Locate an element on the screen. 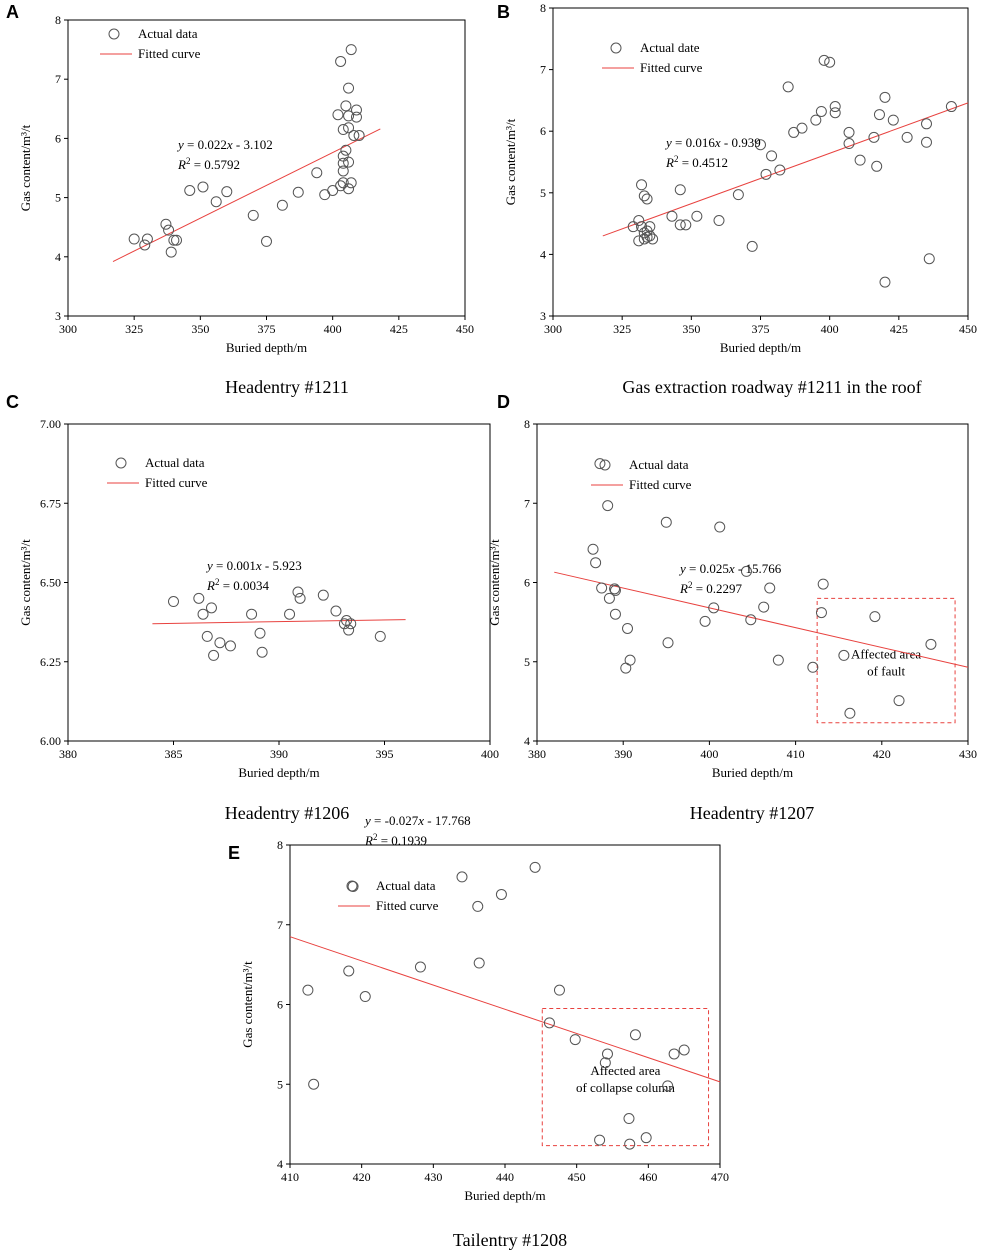  x-tick-label: 420 is located at coordinates (362, 1177).